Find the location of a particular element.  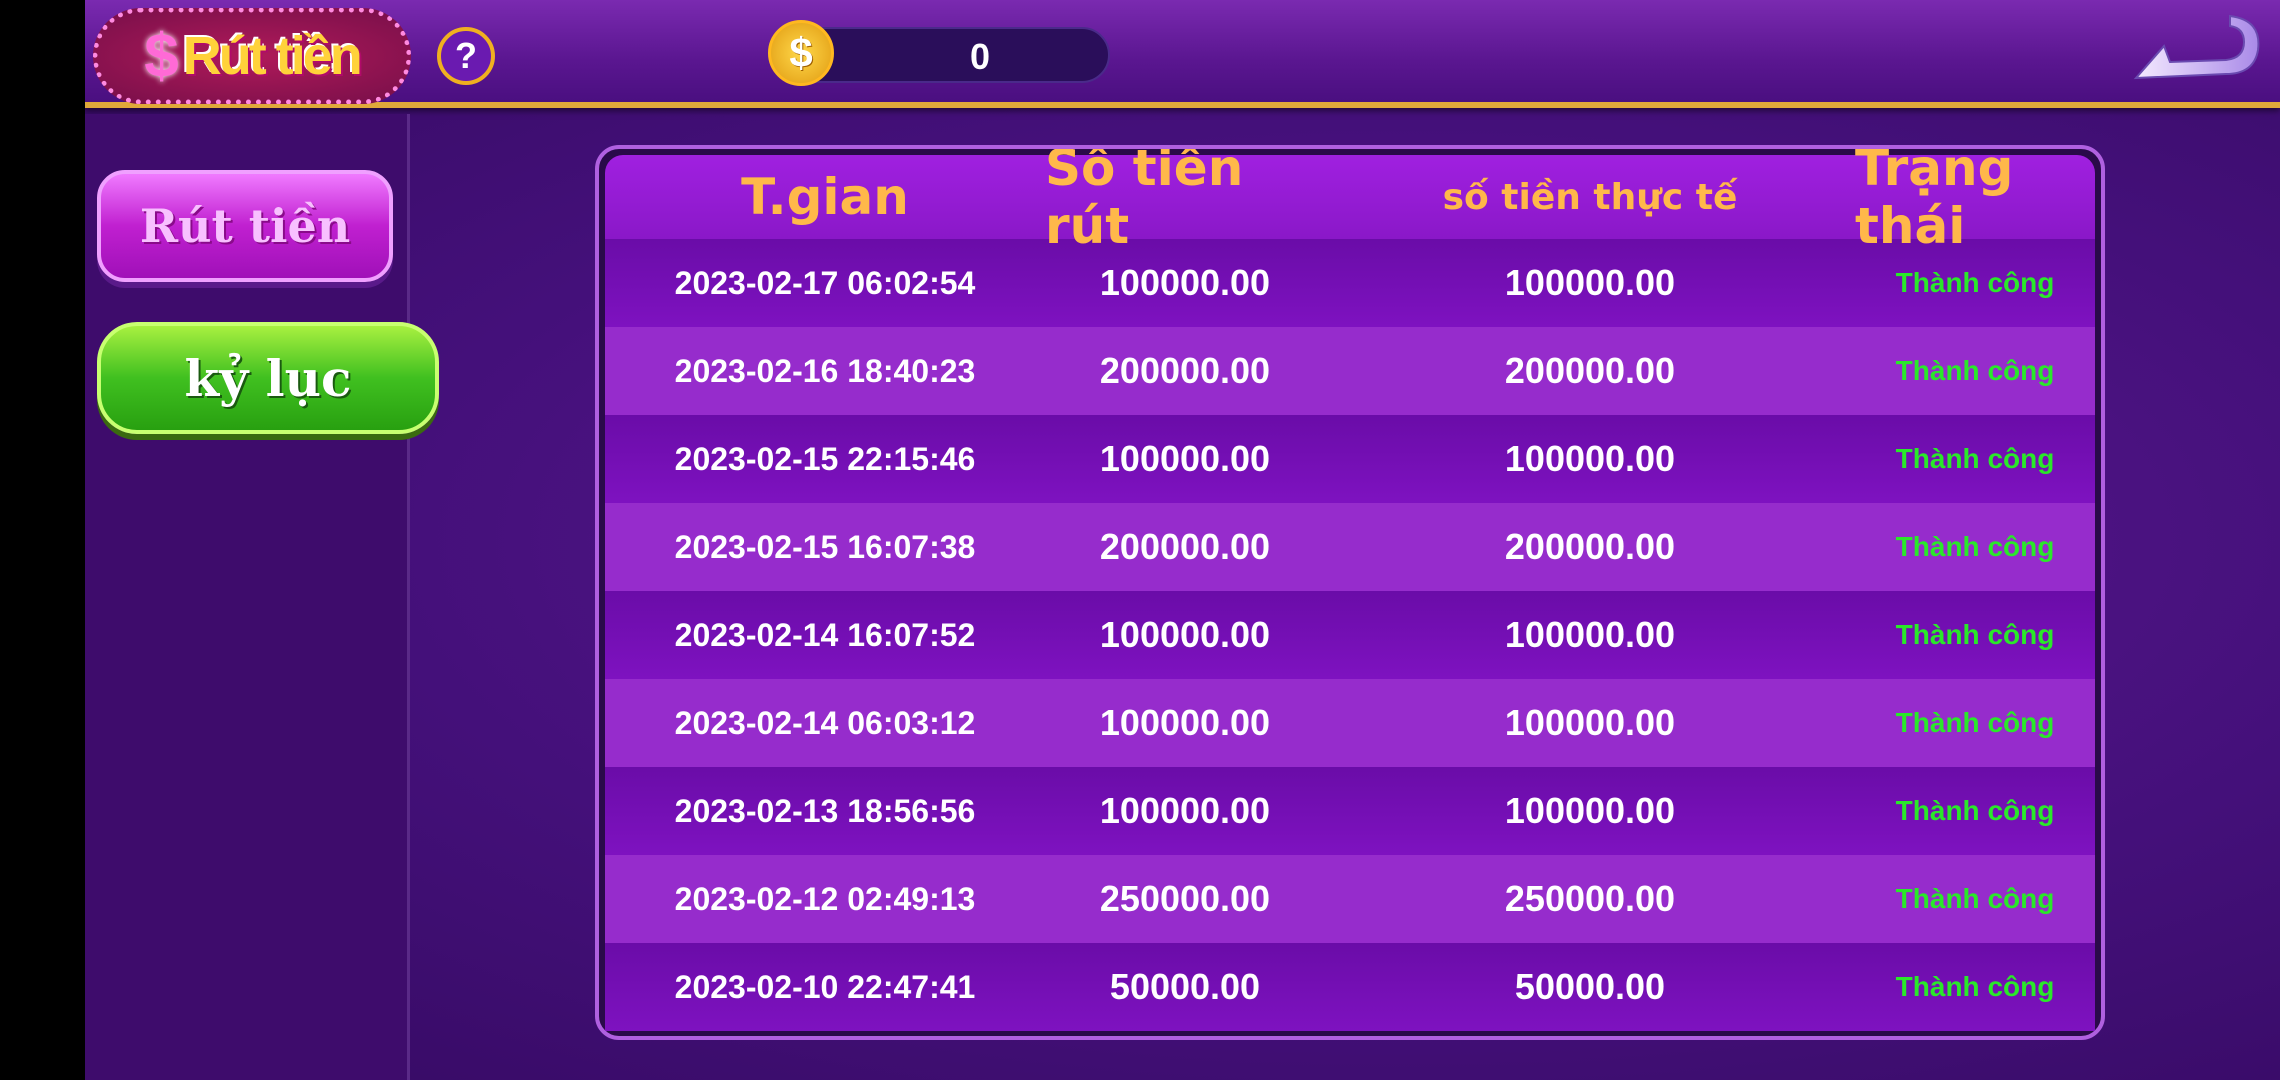

cell-time: 2023-02-14 16:07:52 is located at coordinates (825, 634).